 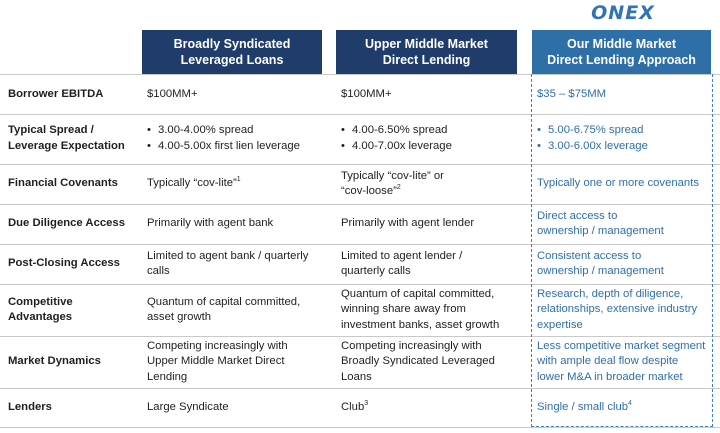 I want to click on bullet-list: 4.00-6.50% spread4.00-7.00x leverage, so click(x=396, y=138).